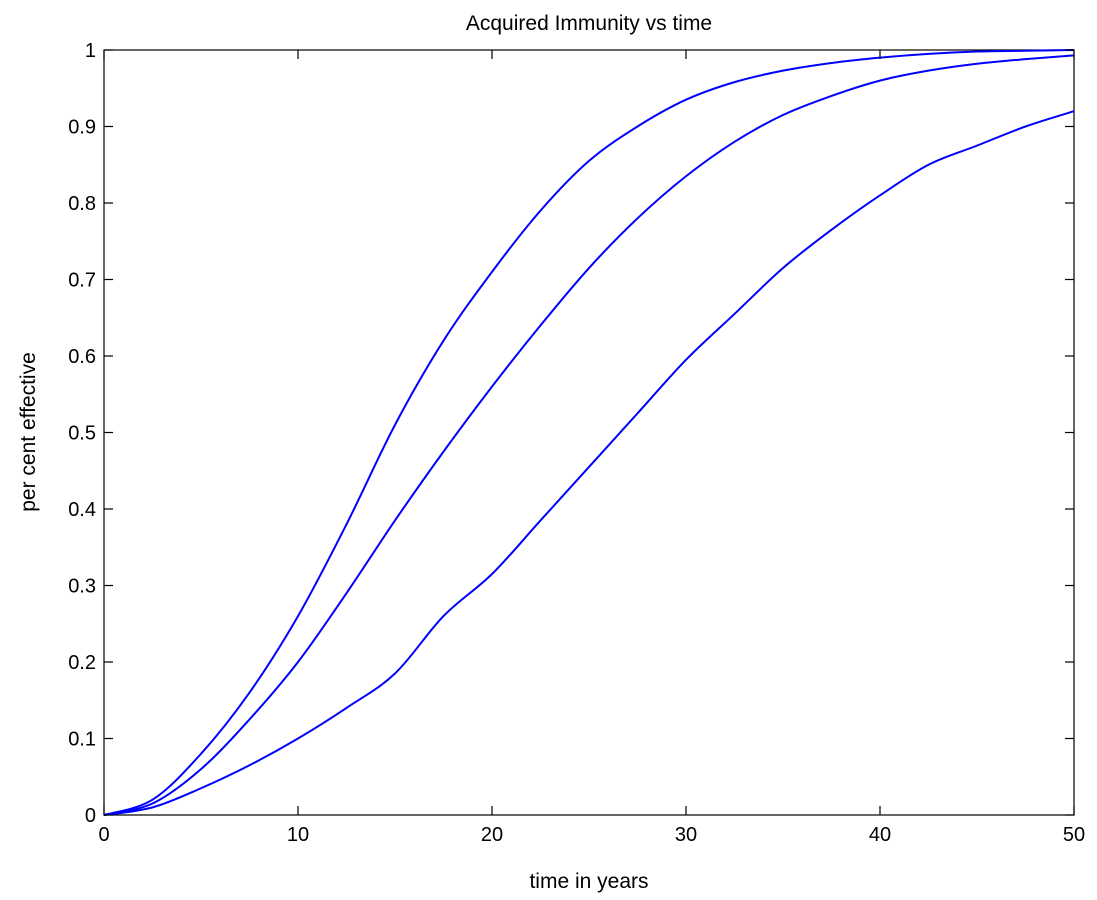 This screenshot has height=900, width=1097. Describe the element at coordinates (82, 357) in the screenshot. I see `y-tick-label: 0.6` at that location.